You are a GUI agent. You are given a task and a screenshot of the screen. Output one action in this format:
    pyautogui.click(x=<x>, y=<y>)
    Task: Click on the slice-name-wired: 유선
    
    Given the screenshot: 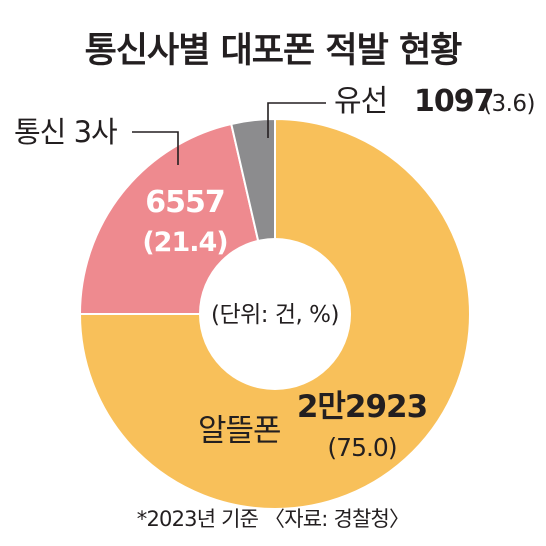 What is the action you would take?
    pyautogui.click(x=360, y=101)
    